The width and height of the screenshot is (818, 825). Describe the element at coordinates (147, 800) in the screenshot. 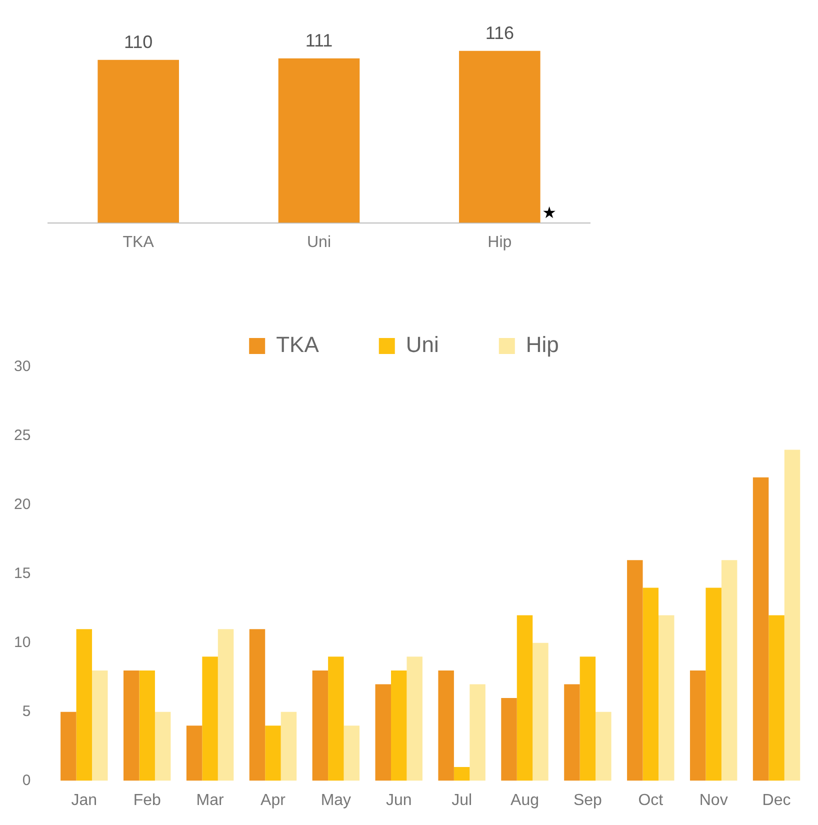

I see `x-tick-label: Feb` at that location.